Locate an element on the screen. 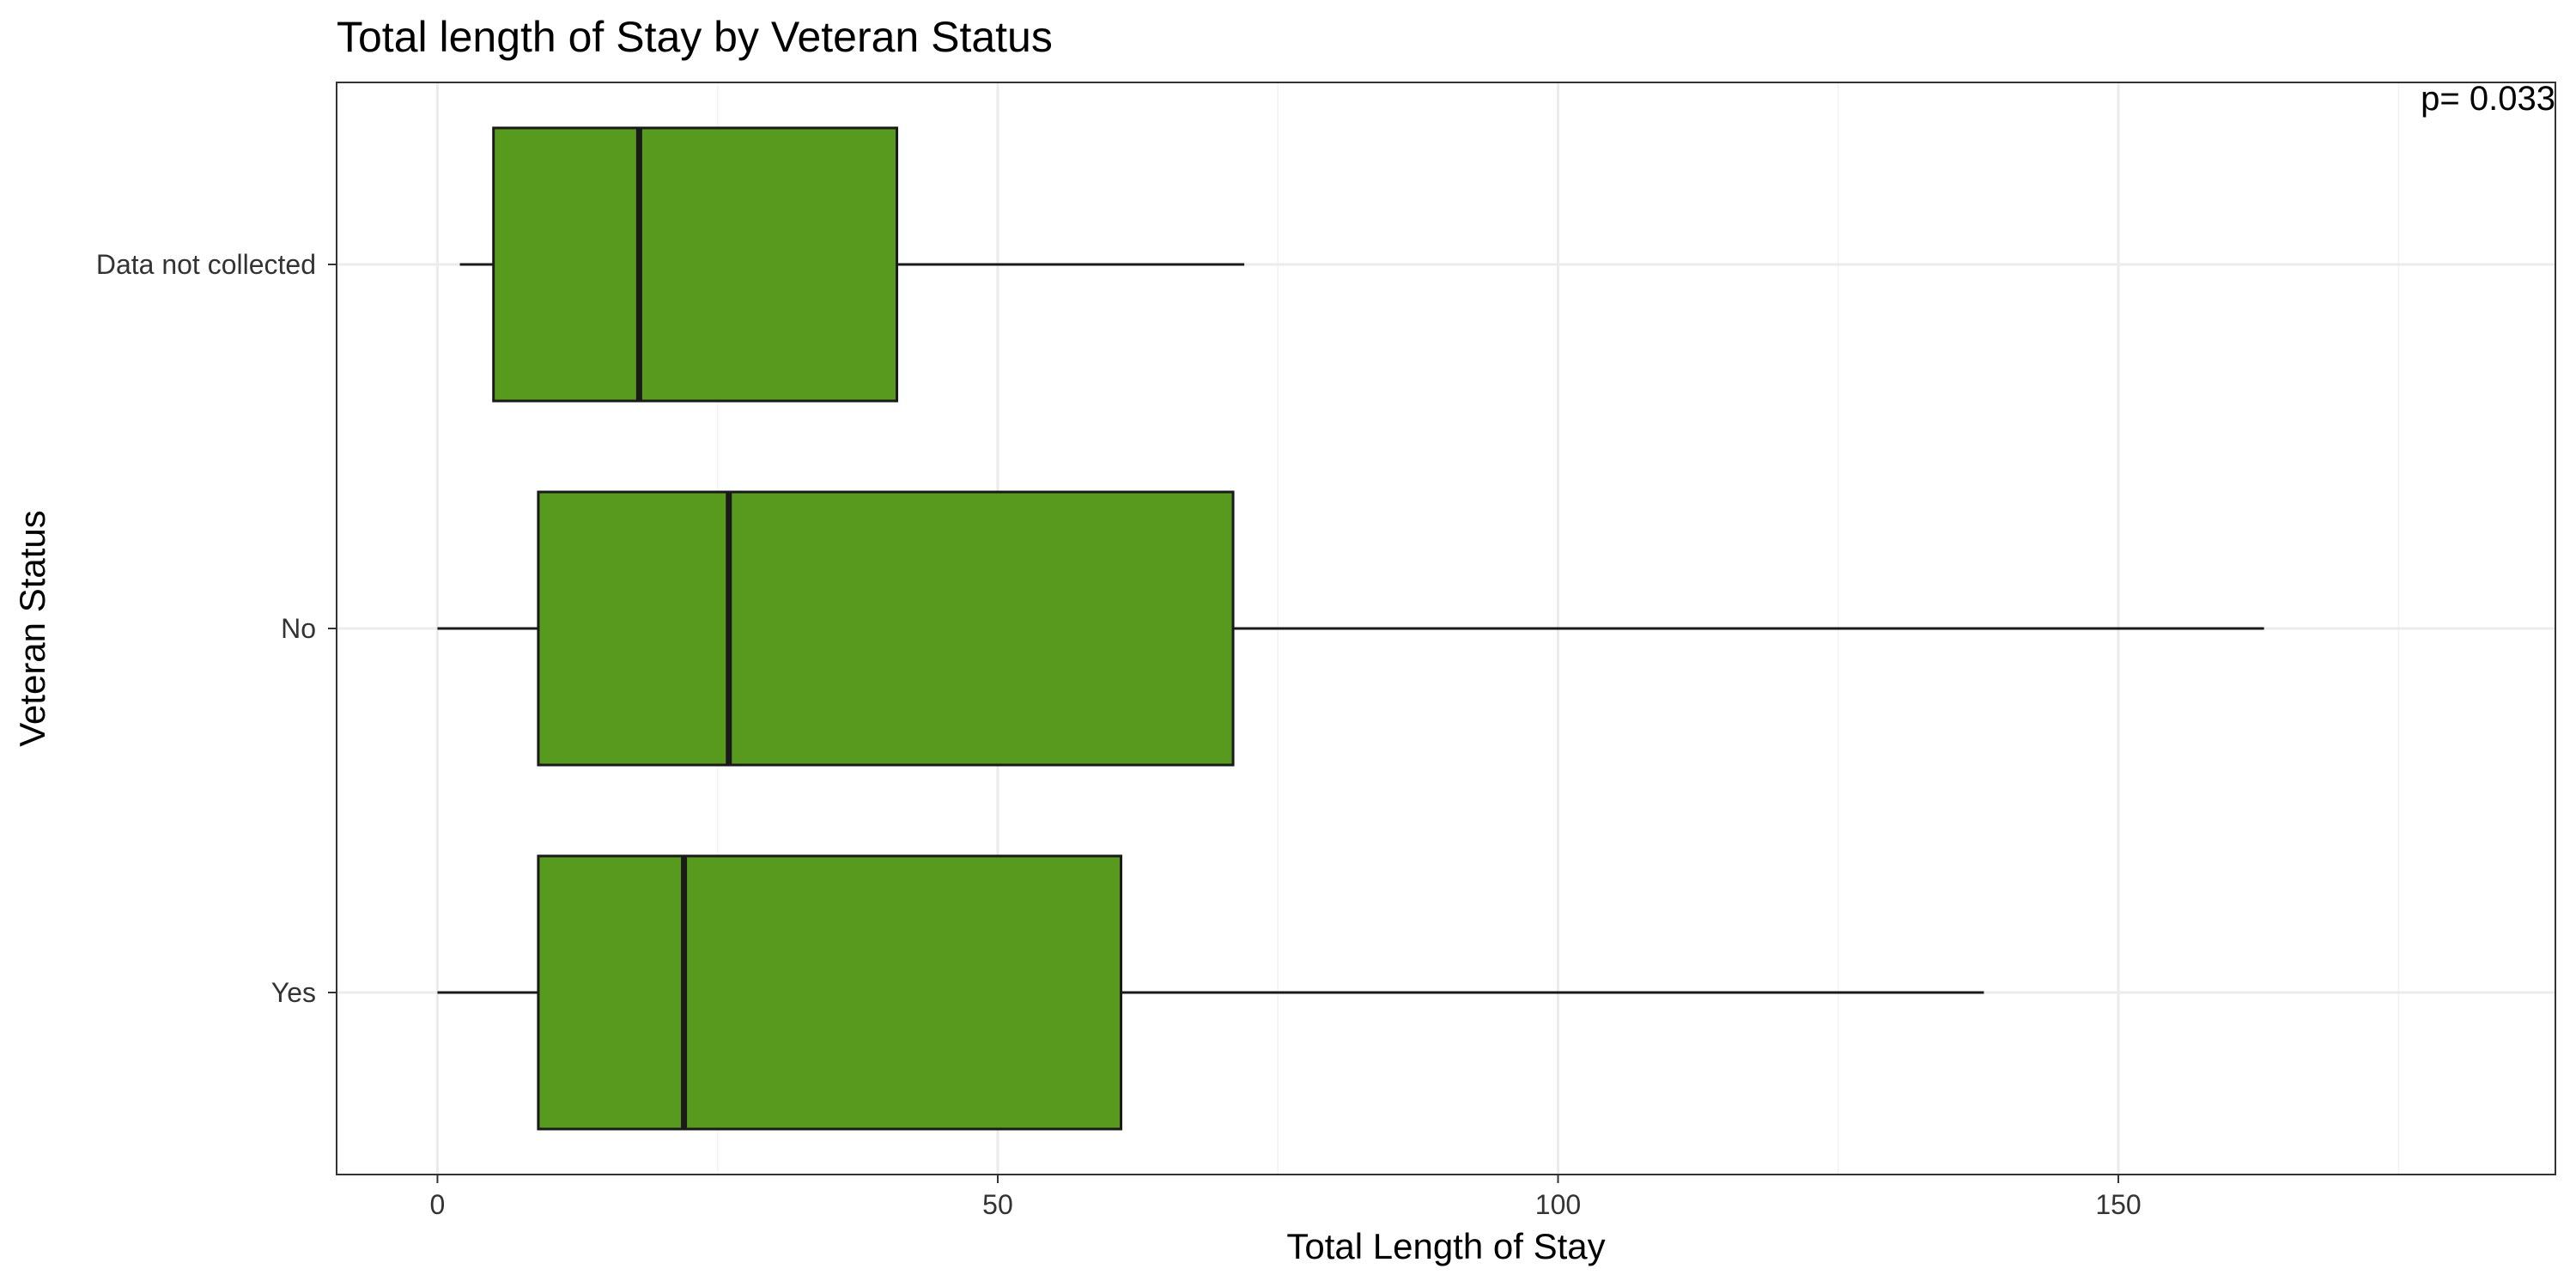  y-tick-label: Yes is located at coordinates (293, 992).